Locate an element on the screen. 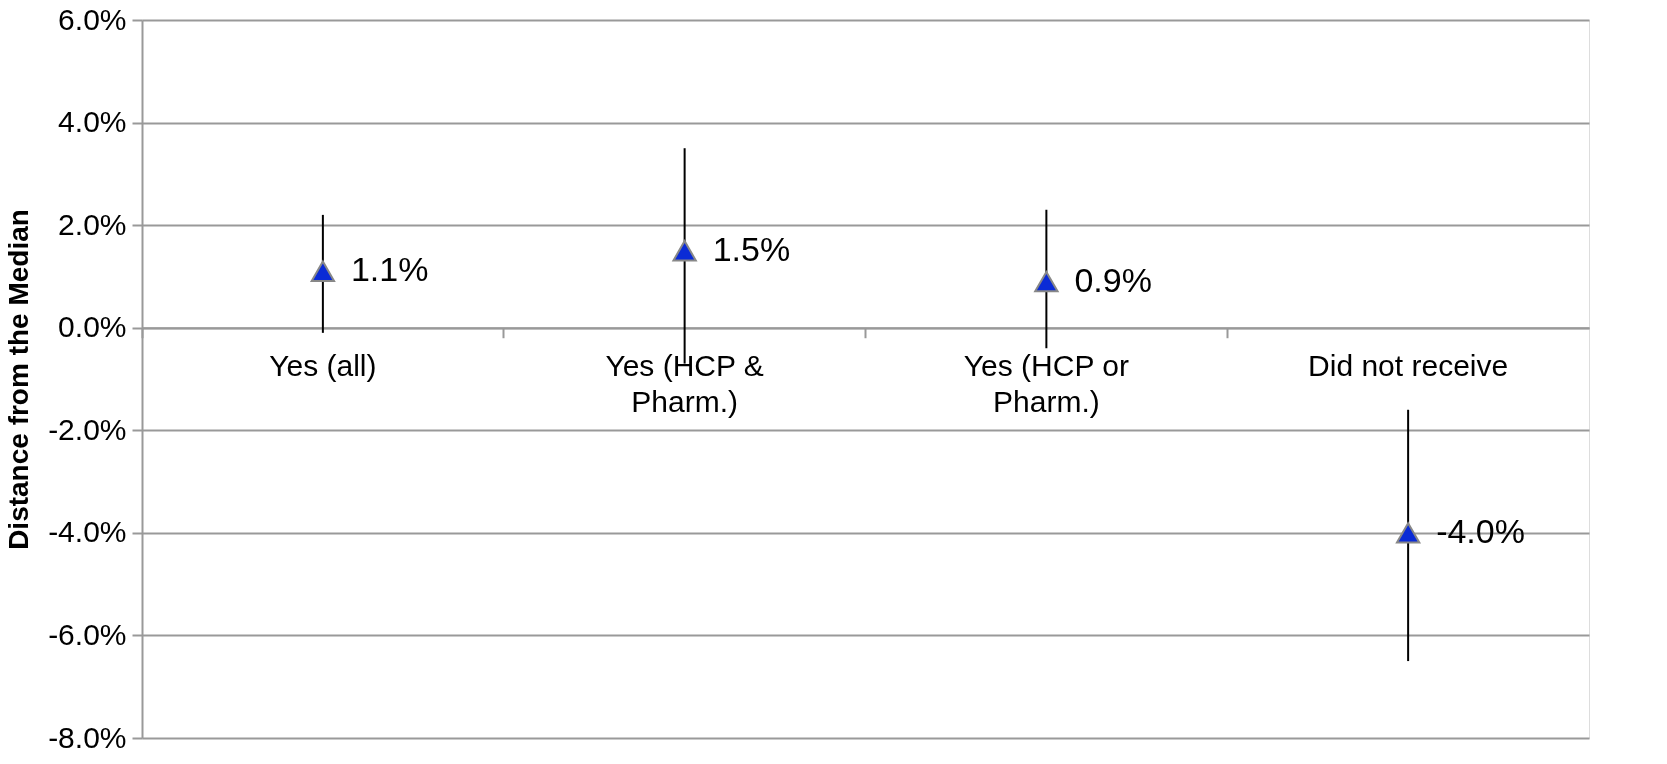 The width and height of the screenshot is (1667, 764). y-axis-title: Distance from the Median is located at coordinates (19, 379).